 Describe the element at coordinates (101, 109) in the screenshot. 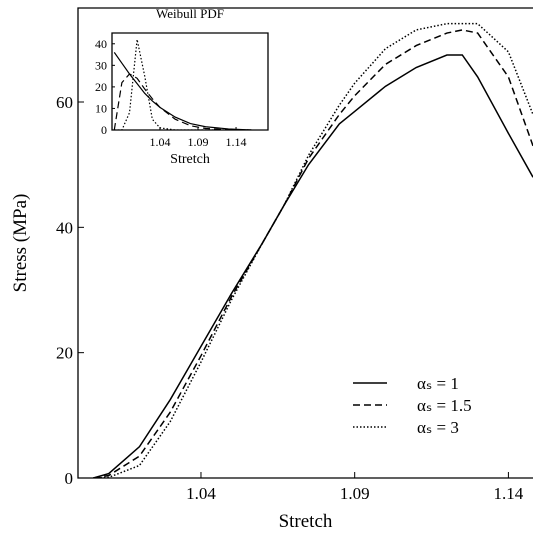

I see `y-tick-label: 10` at that location.